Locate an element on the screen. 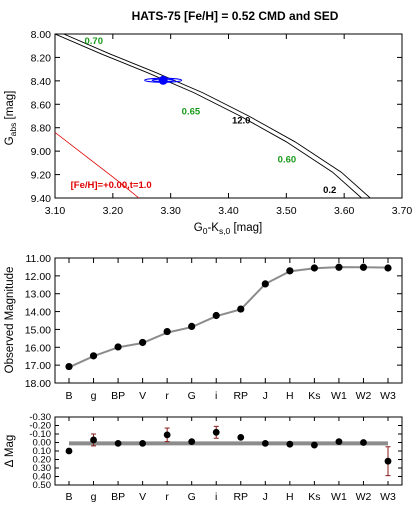 The width and height of the screenshot is (415, 509). x-tick-label: g is located at coordinates (94, 396).